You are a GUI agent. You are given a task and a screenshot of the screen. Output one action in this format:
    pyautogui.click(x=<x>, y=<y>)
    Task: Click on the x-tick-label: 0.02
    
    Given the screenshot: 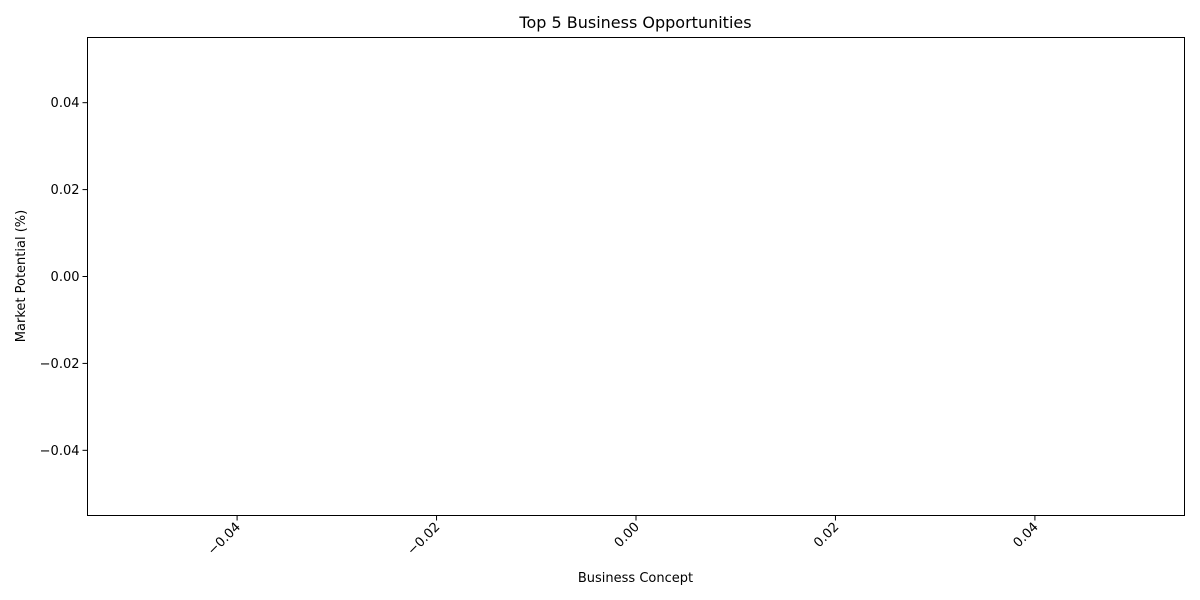 What is the action you would take?
    pyautogui.click(x=826, y=535)
    